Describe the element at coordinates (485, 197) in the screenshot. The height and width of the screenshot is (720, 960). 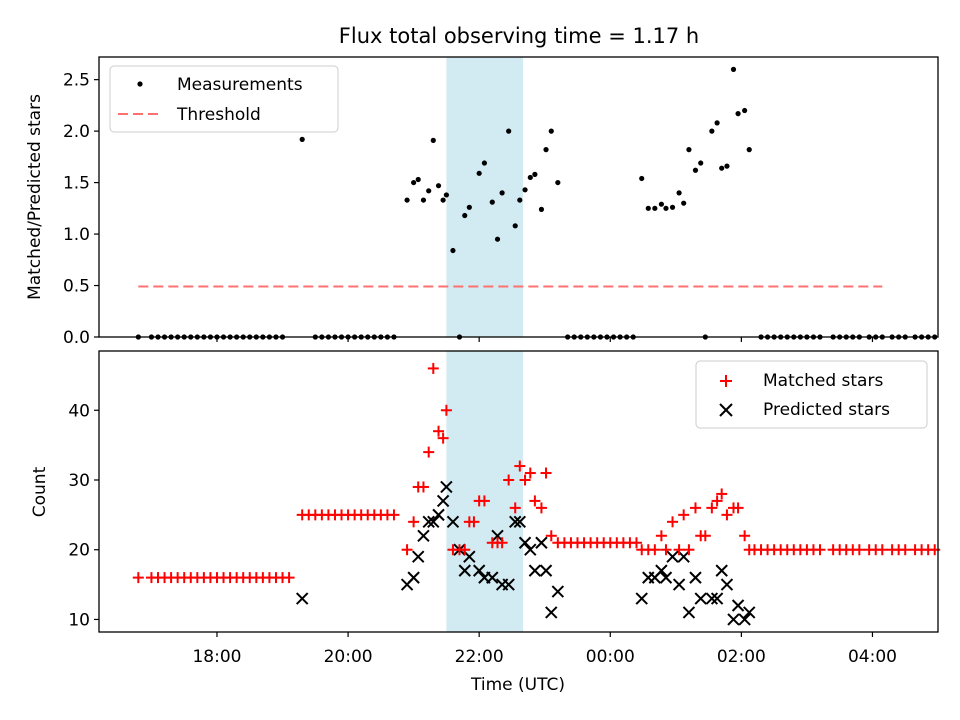
I see `top-shaded-region` at that location.